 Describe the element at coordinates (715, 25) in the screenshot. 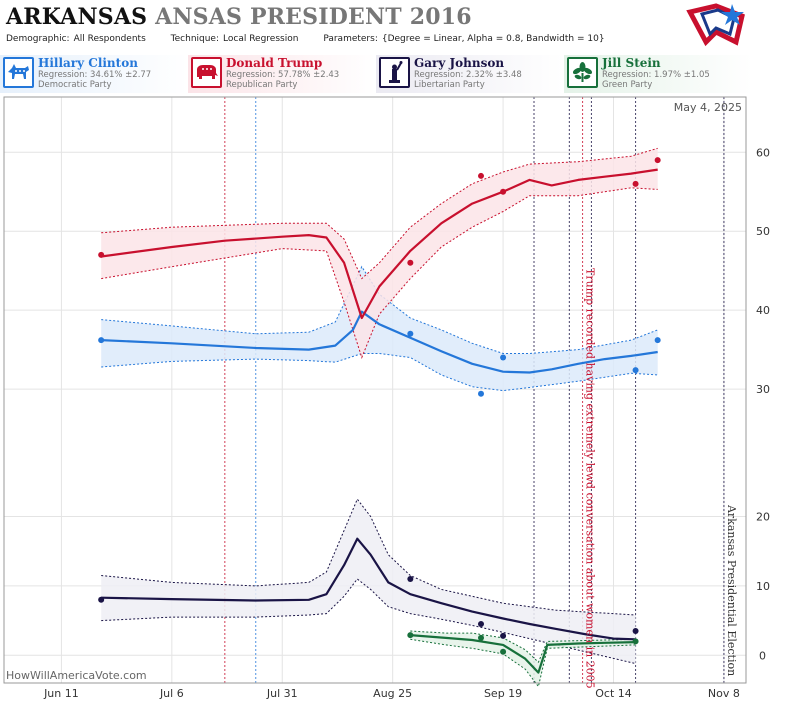

I see `site-logo-icon` at that location.